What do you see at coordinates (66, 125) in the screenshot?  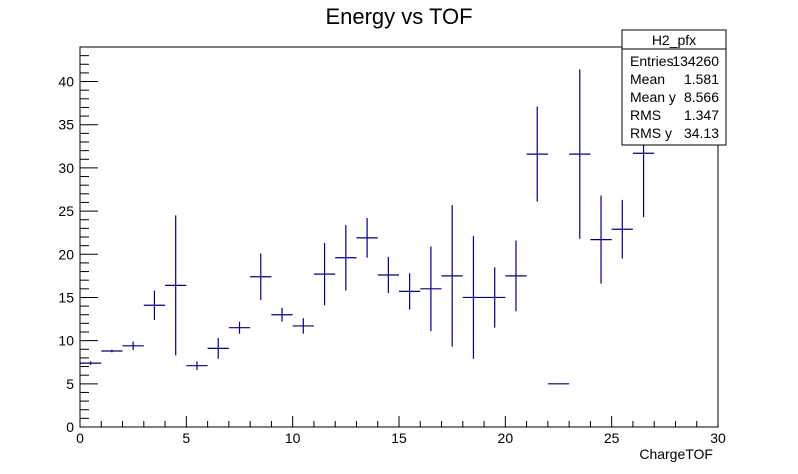 I see `y-tick-label: 35` at bounding box center [66, 125].